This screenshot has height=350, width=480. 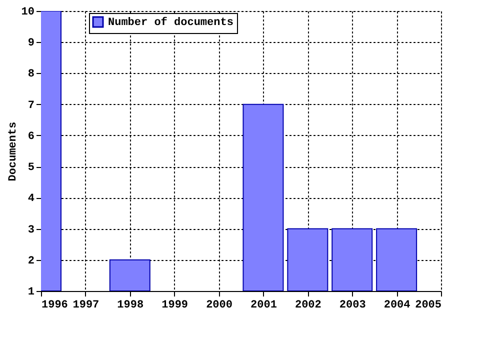 I want to click on x-tick-label: 2002, so click(x=308, y=306).